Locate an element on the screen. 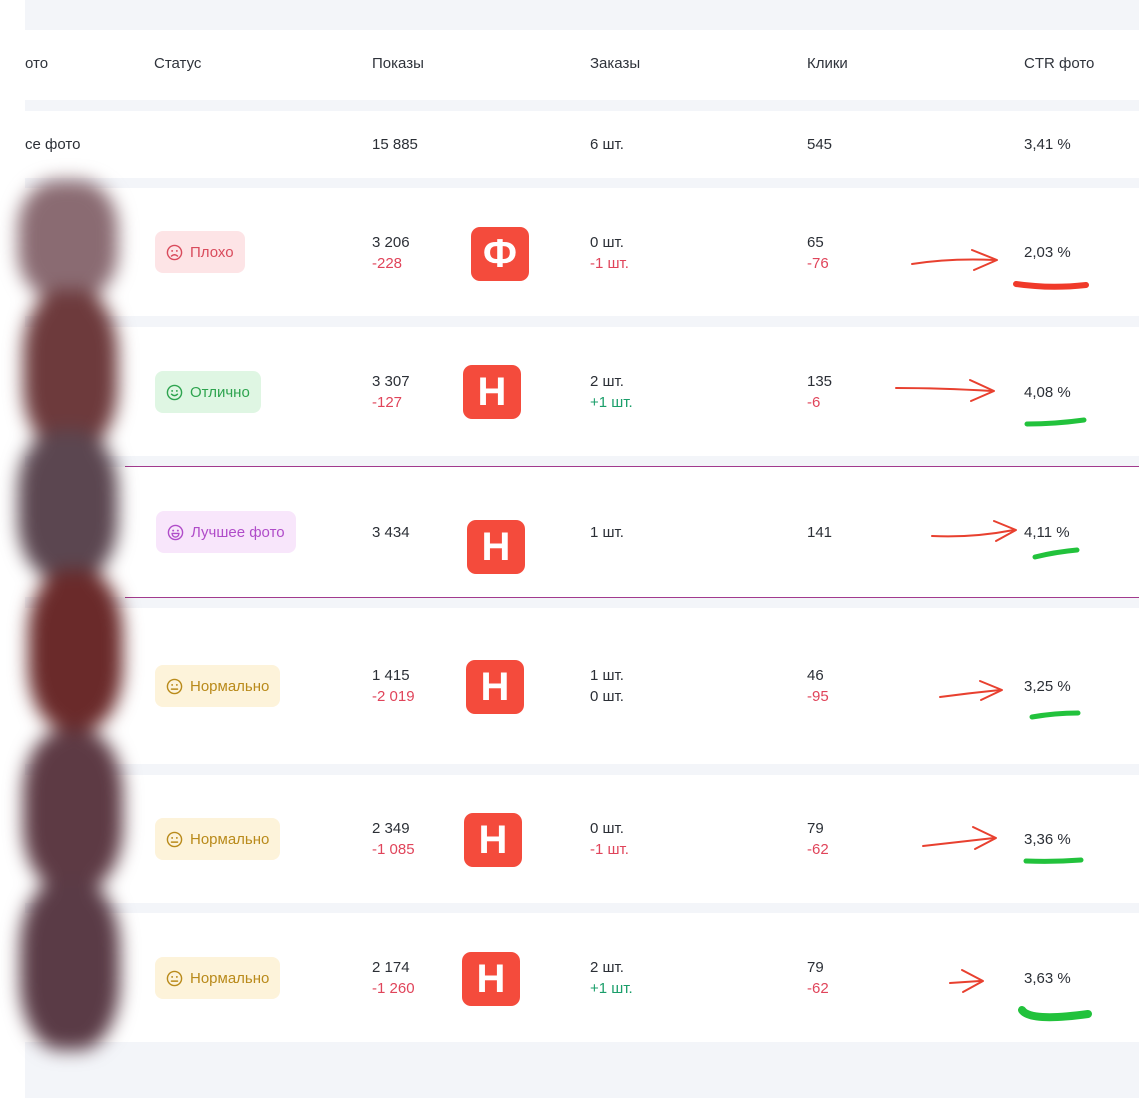  summary-orders: 6 шт. is located at coordinates (607, 144).